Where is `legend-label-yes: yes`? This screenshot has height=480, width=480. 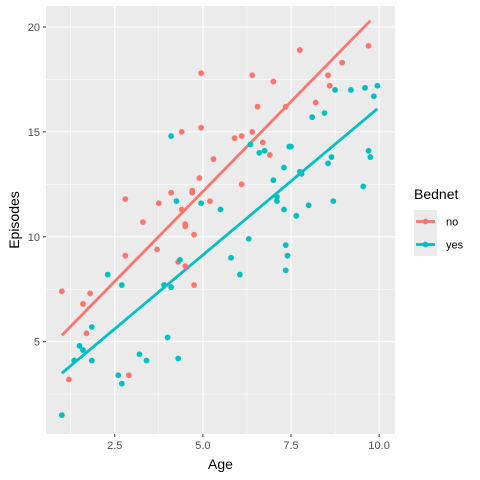 legend-label-yes: yes is located at coordinates (455, 246).